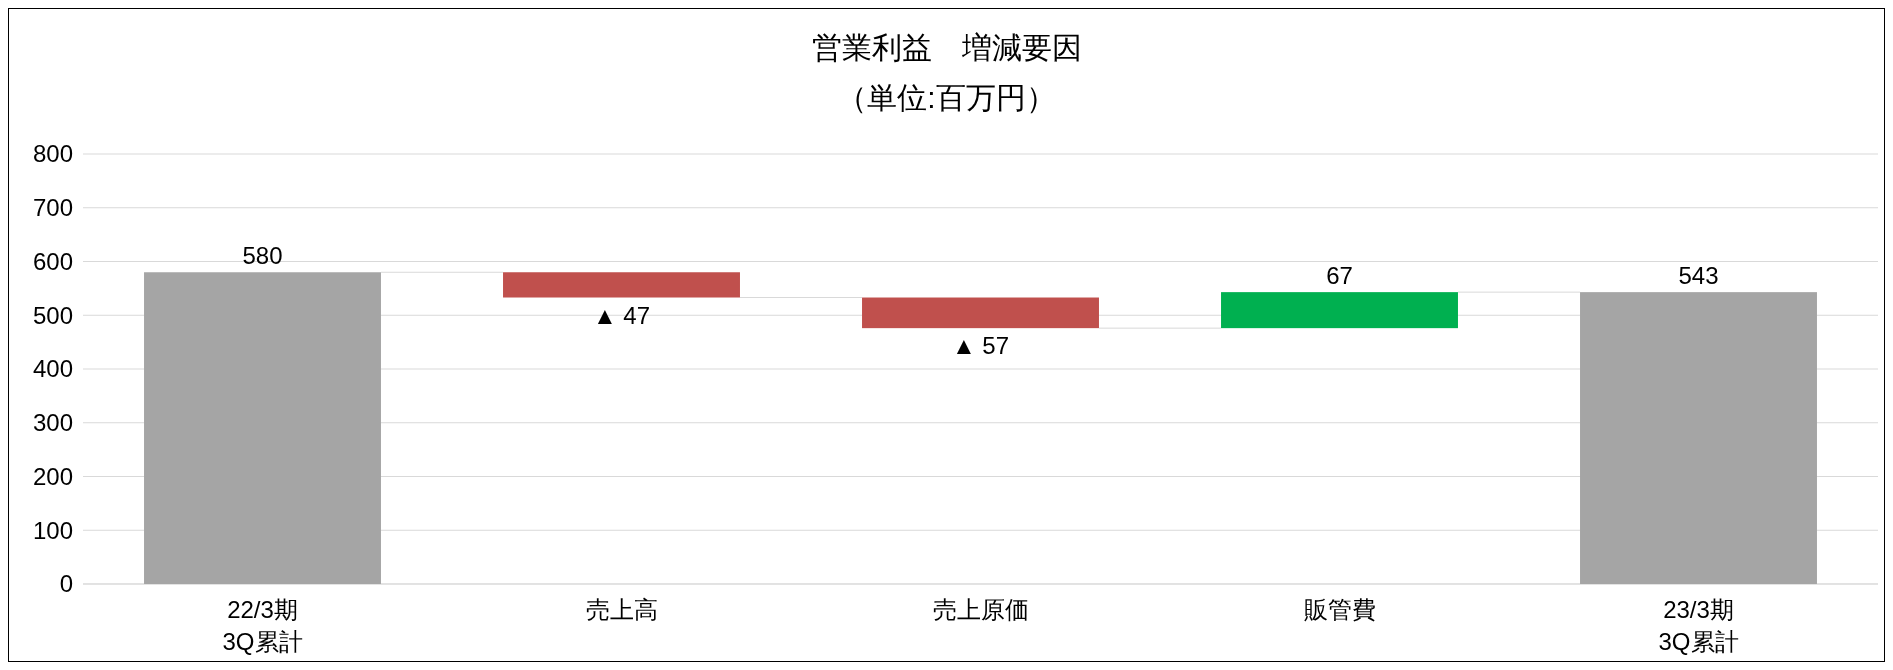 Image resolution: width=1893 pixels, height=670 pixels. What do you see at coordinates (980, 609) in the screenshot?
I see `x-tick-label: 売上原価` at bounding box center [980, 609].